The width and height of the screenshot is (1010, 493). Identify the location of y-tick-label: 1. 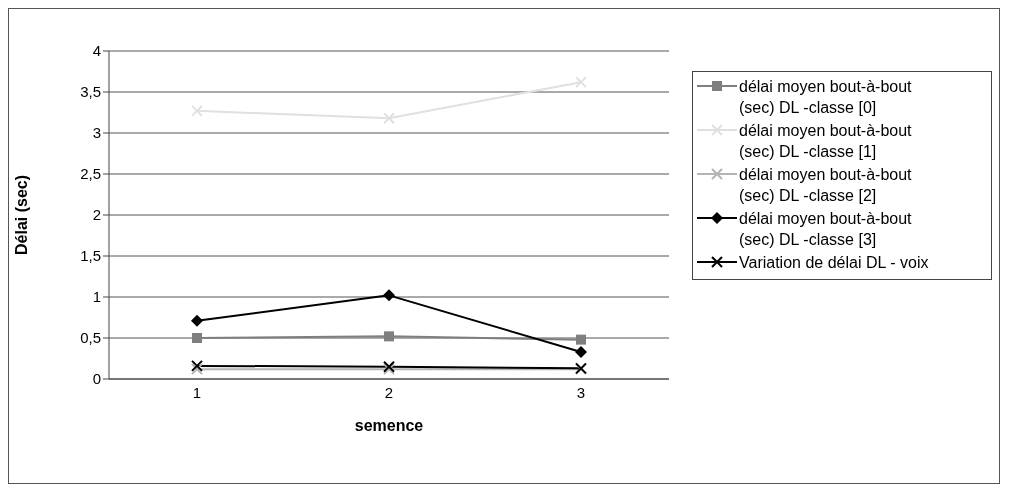
(96, 297).